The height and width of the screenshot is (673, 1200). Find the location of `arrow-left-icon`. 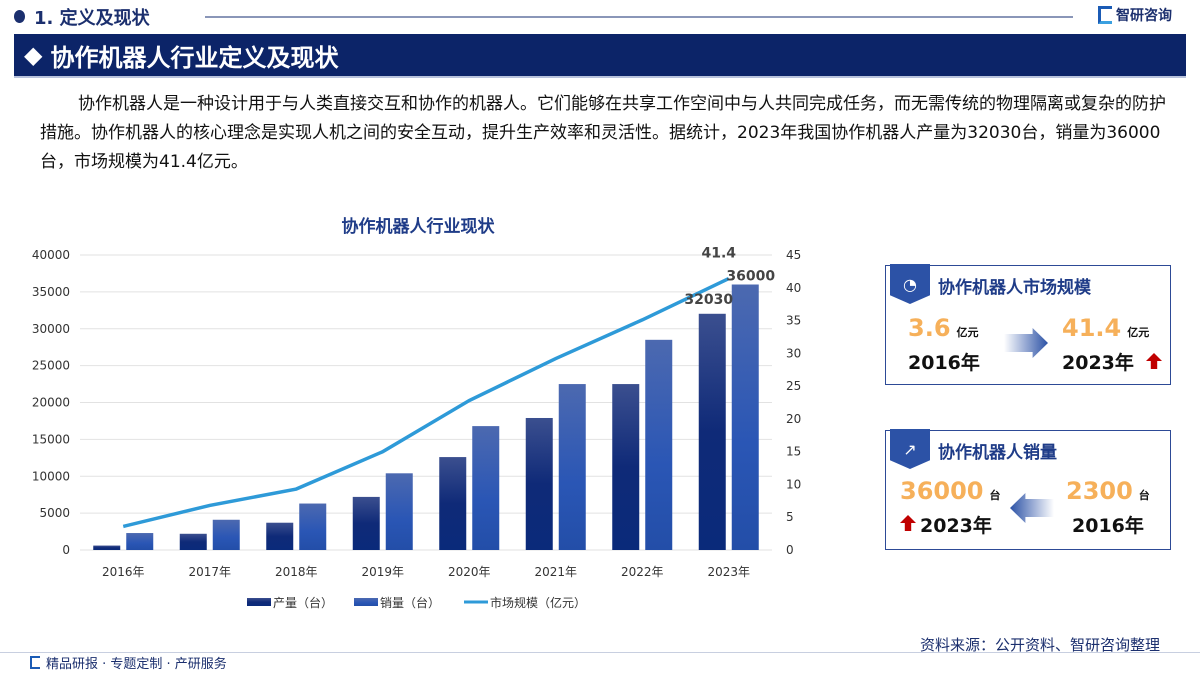

arrow-left-icon is located at coordinates (1032, 508).